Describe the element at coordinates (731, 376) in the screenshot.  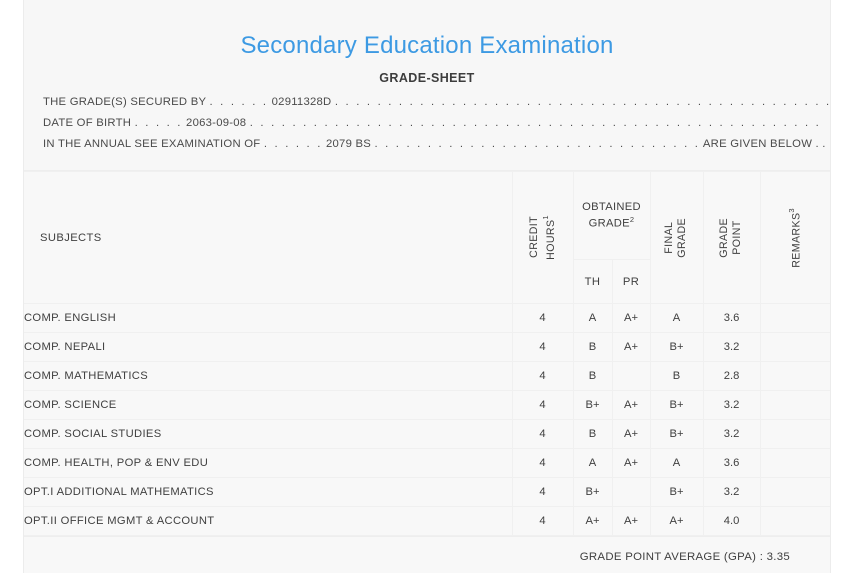
I see `cell-grade-point: 2.8` at that location.